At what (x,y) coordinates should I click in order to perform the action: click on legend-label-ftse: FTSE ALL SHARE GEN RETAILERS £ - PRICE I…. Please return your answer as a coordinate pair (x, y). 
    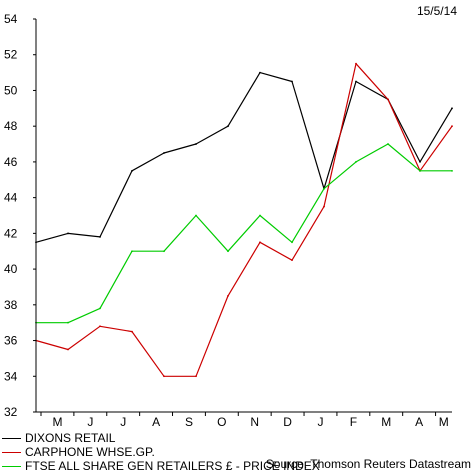
    Looking at the image, I should click on (172, 466).